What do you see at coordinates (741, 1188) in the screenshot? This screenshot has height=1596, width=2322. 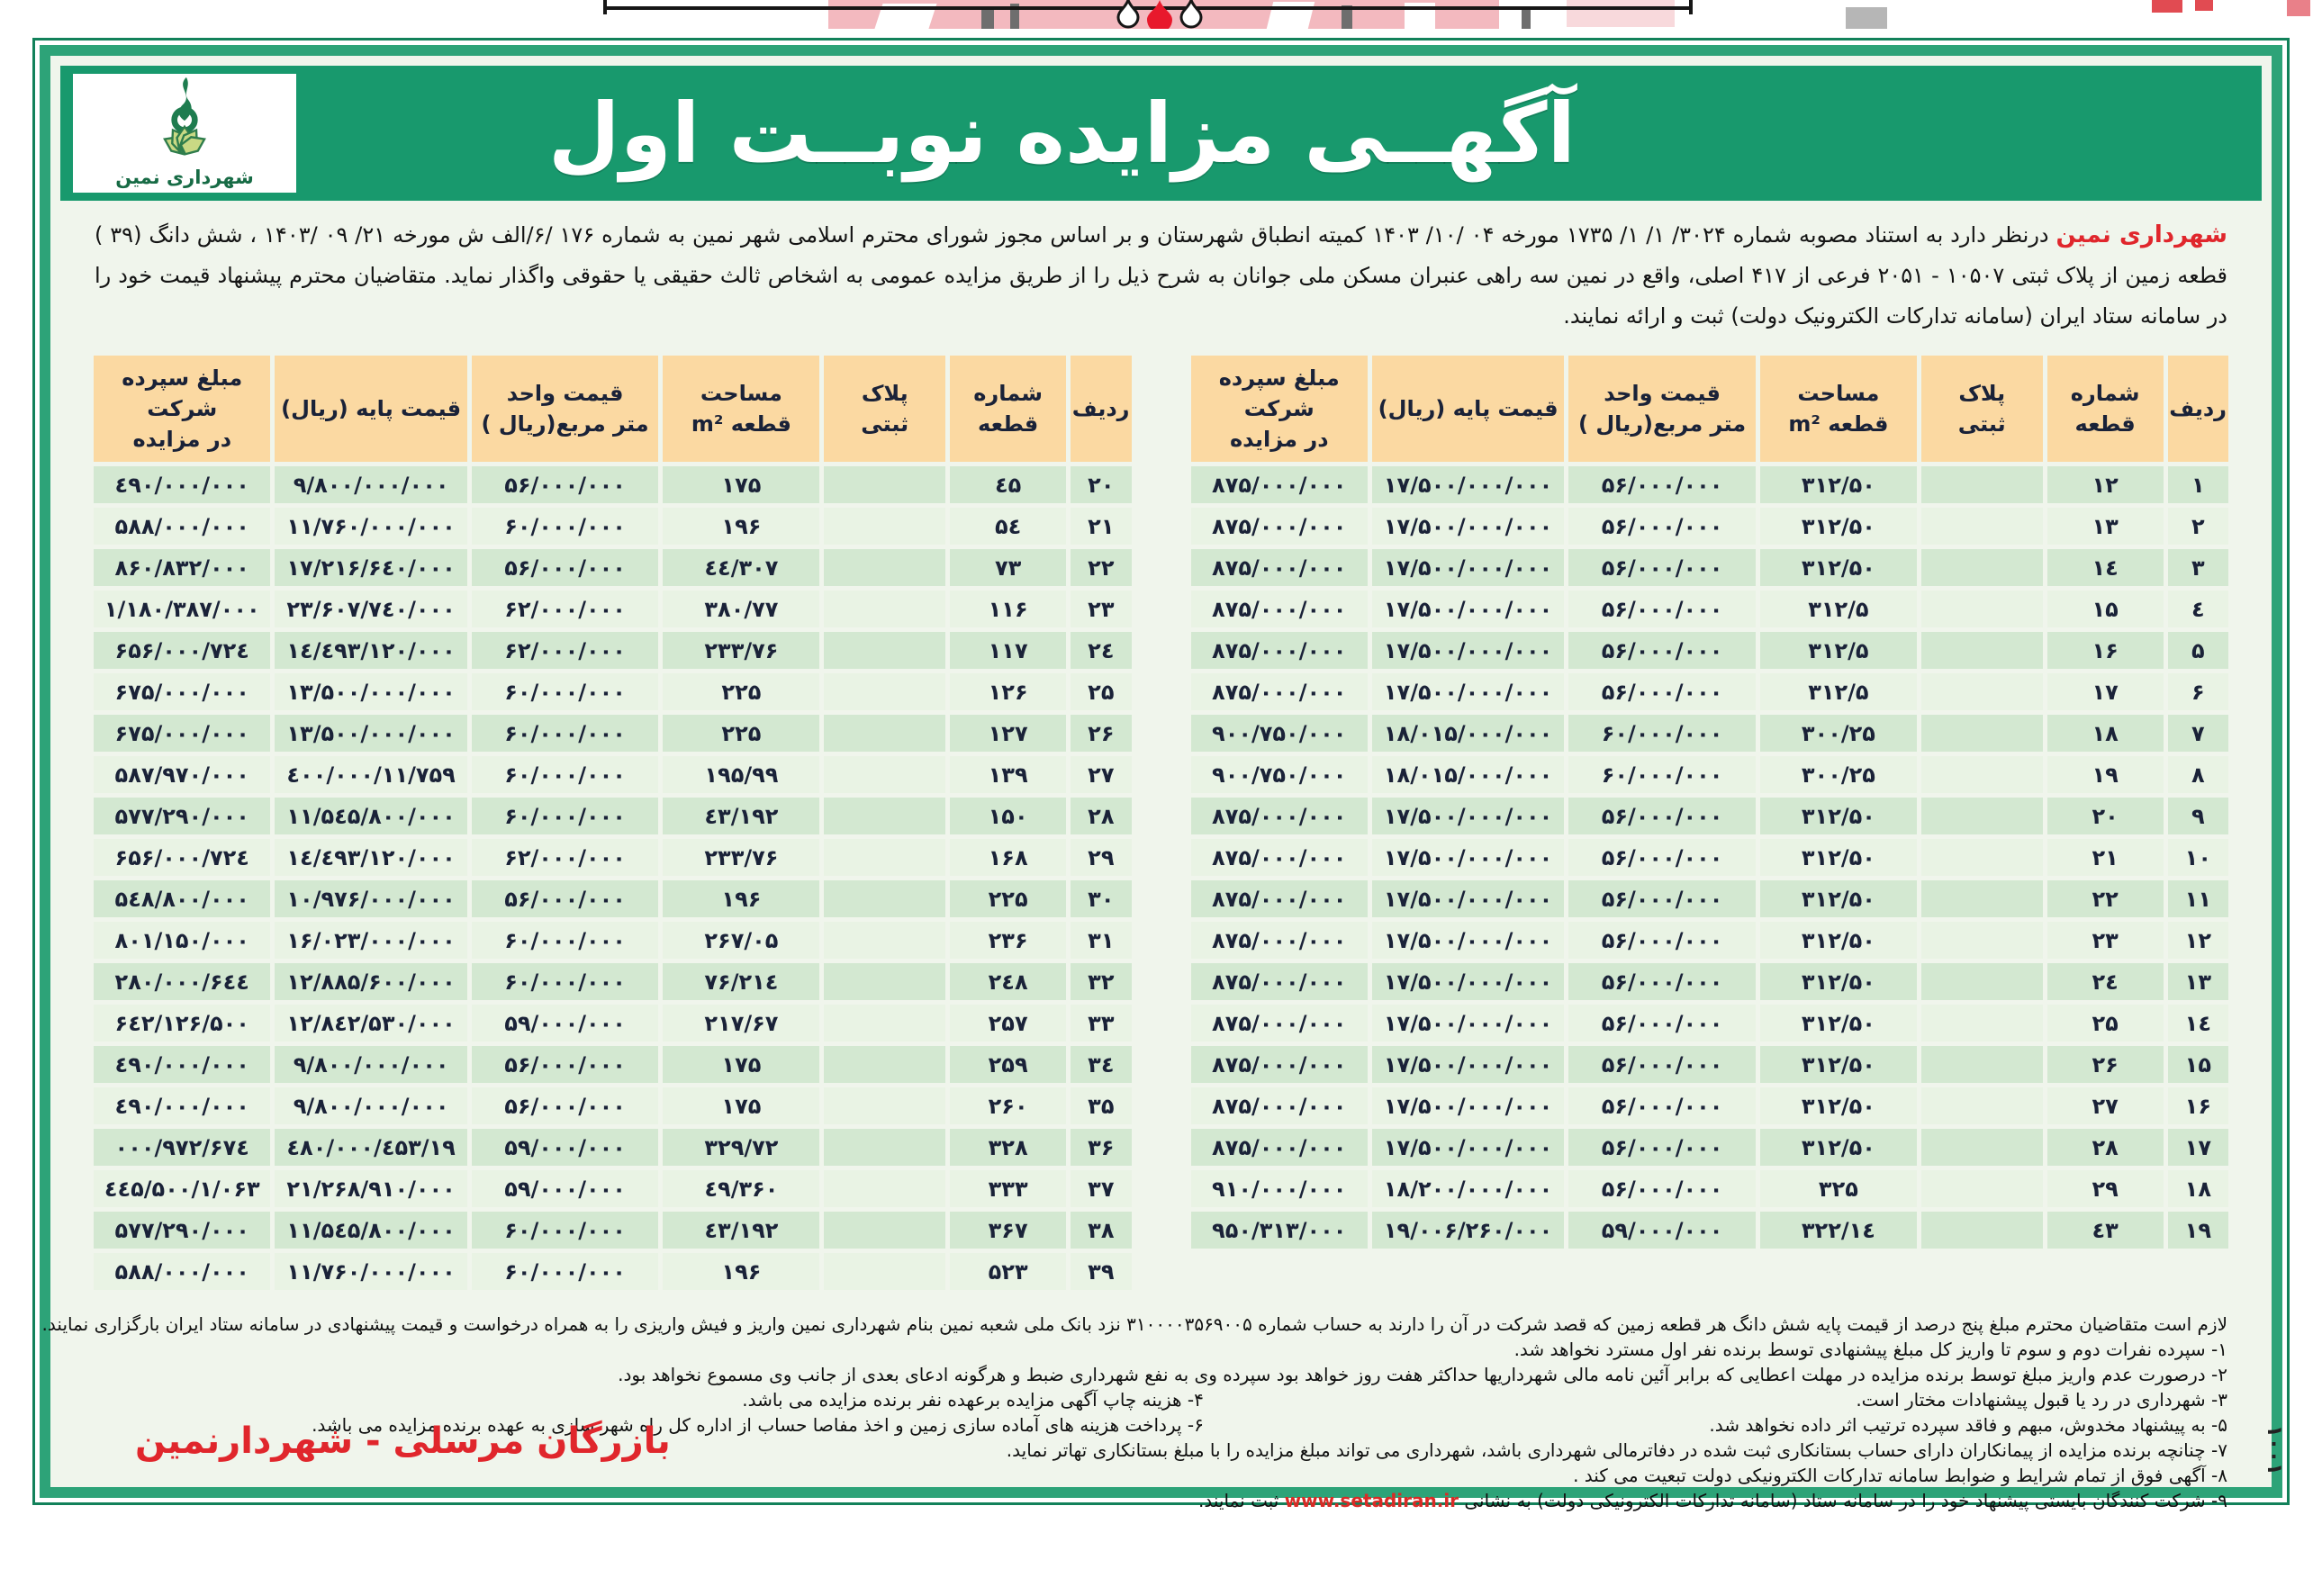 I see `cell-a: ۳۶۰/٤۹` at bounding box center [741, 1188].